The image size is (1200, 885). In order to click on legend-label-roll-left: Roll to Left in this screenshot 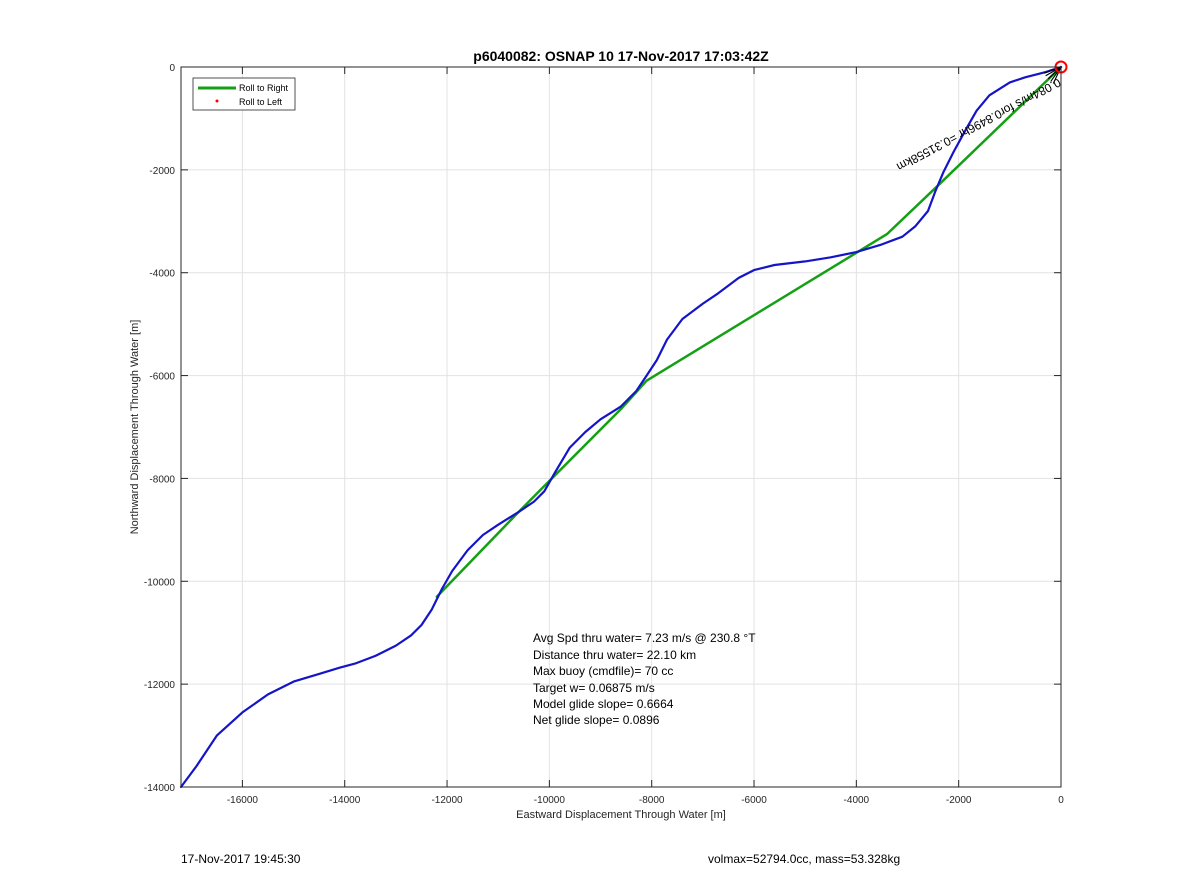, I will do `click(261, 102)`.